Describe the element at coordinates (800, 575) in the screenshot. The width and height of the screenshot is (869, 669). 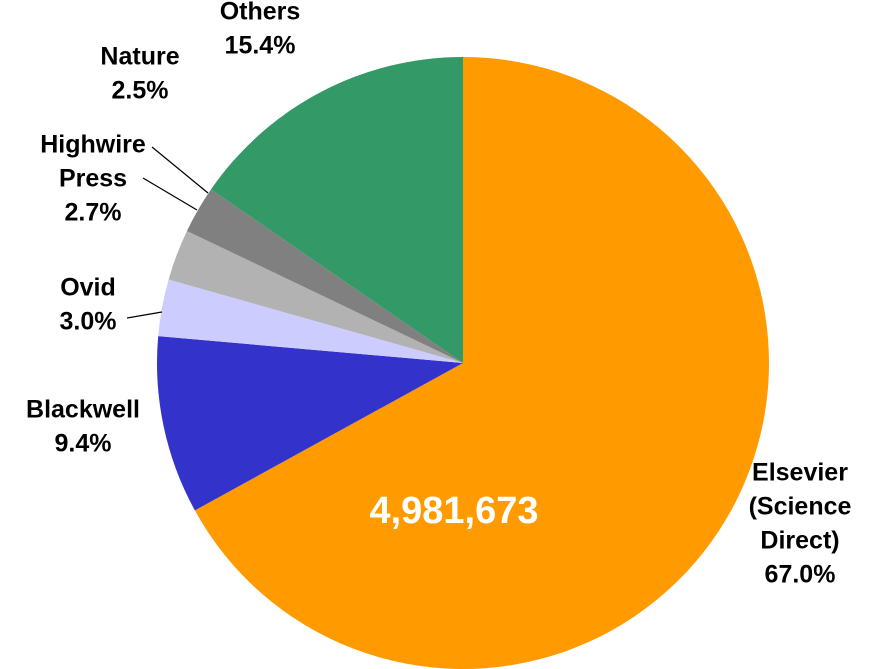
I see `slice-percent-label: 67.0%` at that location.